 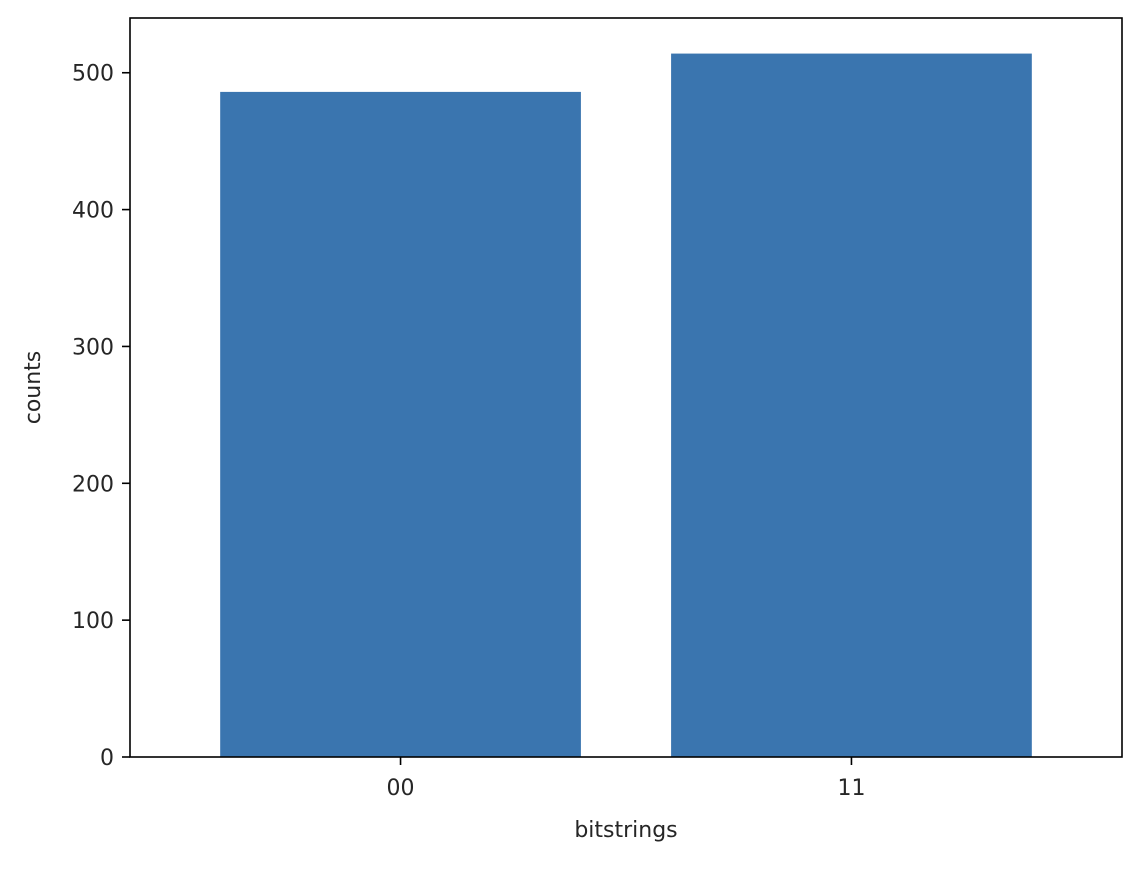 What do you see at coordinates (107, 758) in the screenshot?
I see `y-tick-label: 0` at bounding box center [107, 758].